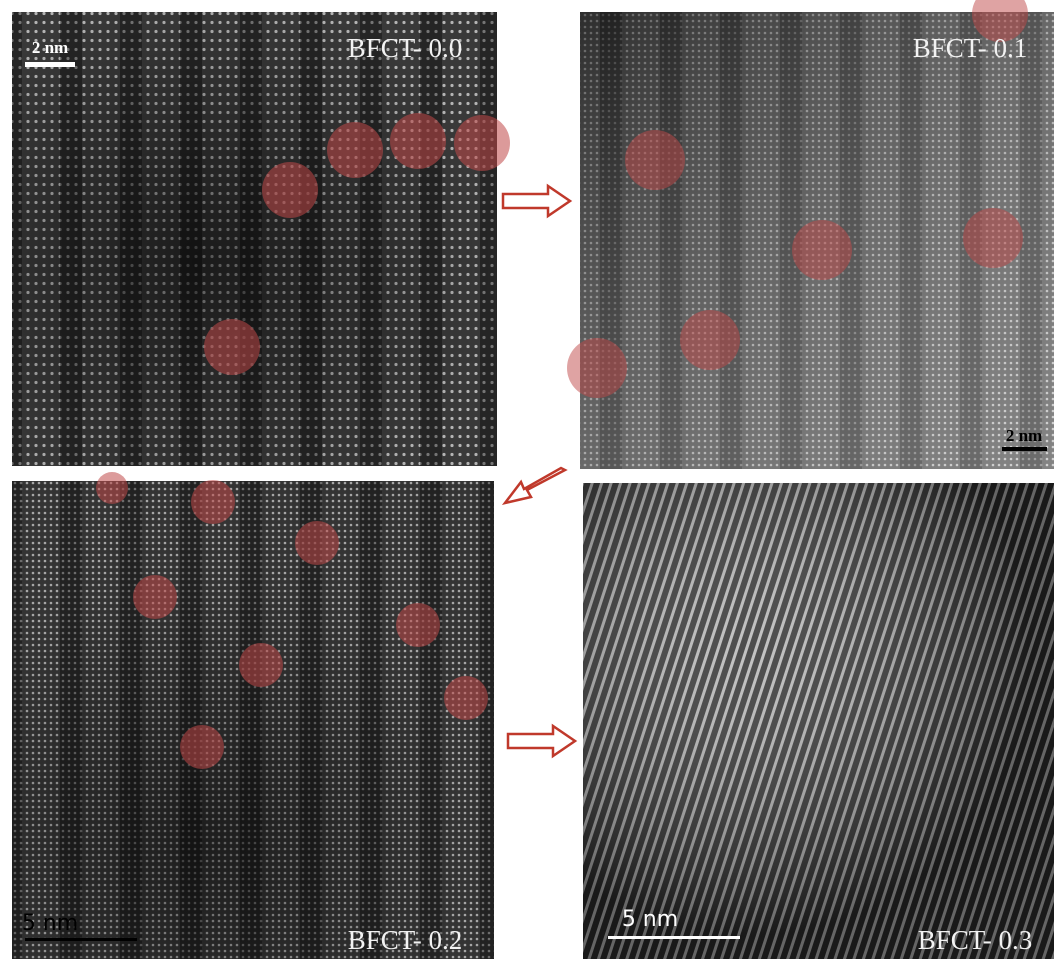 The width and height of the screenshot is (1054, 959). I want to click on panel-label: BFCT- 0.2, so click(405, 940).